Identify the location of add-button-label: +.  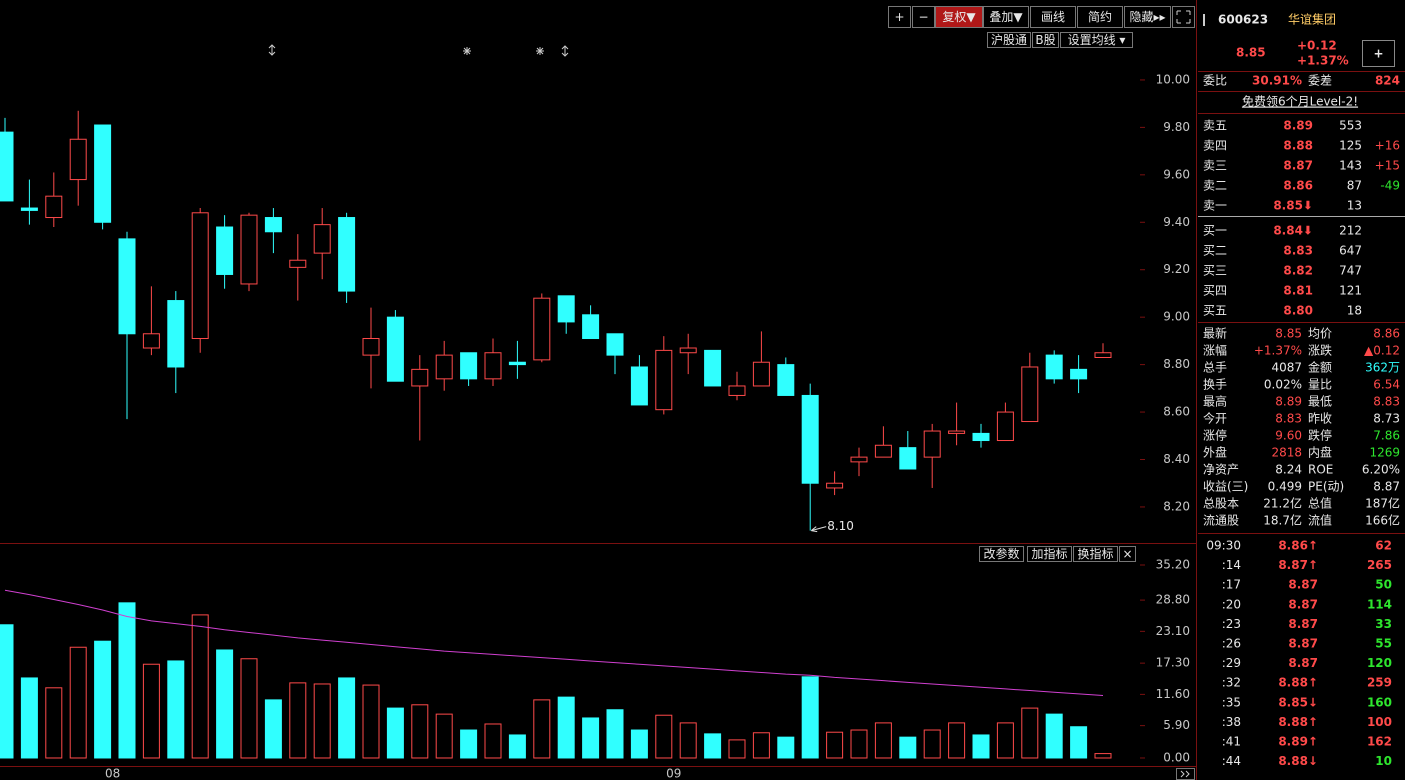
(1378, 54).